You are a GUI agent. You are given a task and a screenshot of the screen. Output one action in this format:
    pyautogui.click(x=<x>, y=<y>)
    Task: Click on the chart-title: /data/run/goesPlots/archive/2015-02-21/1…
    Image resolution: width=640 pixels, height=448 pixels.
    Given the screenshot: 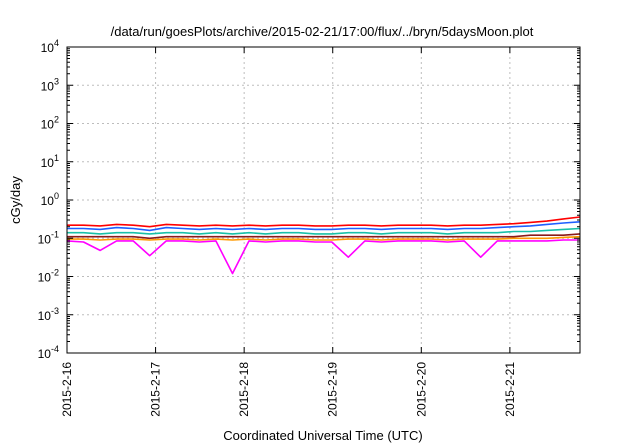 What is the action you would take?
    pyautogui.click(x=322, y=31)
    